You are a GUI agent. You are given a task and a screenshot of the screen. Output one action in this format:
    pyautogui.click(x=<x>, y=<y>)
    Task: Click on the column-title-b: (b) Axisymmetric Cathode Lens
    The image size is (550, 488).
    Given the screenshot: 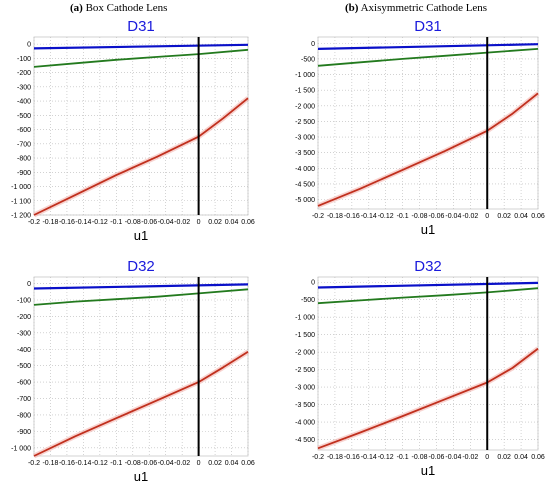 What is the action you would take?
    pyautogui.click(x=416, y=8)
    